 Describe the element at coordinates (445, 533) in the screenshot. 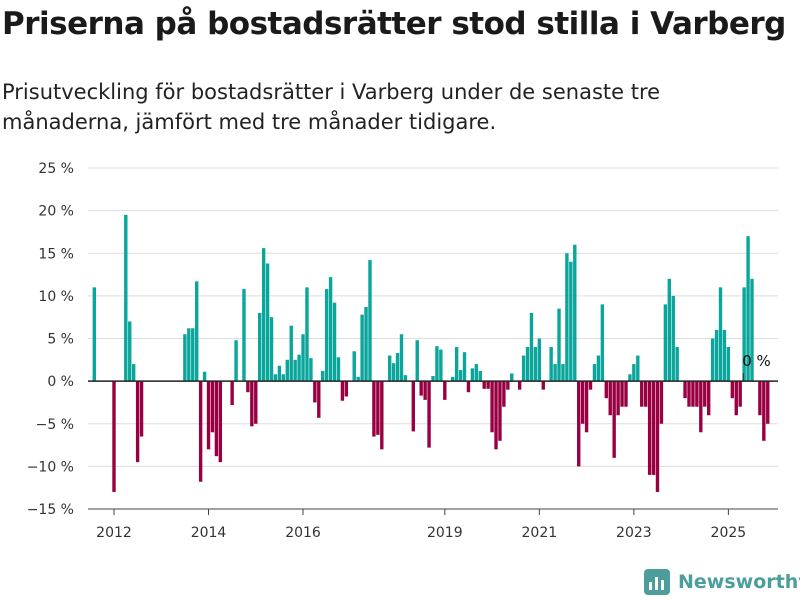

I see `x-tick-label: 2019` at that location.